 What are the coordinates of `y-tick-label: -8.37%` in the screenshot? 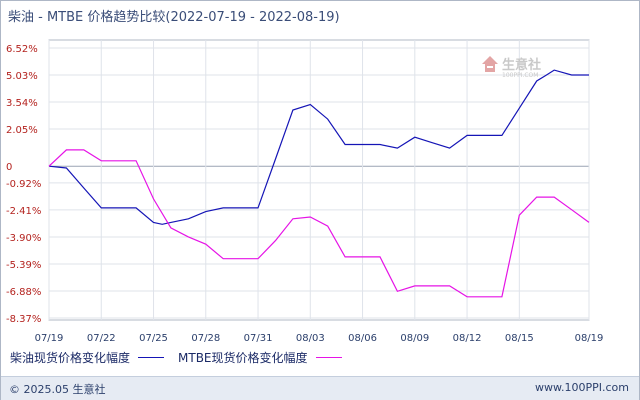 It's located at (23, 319).